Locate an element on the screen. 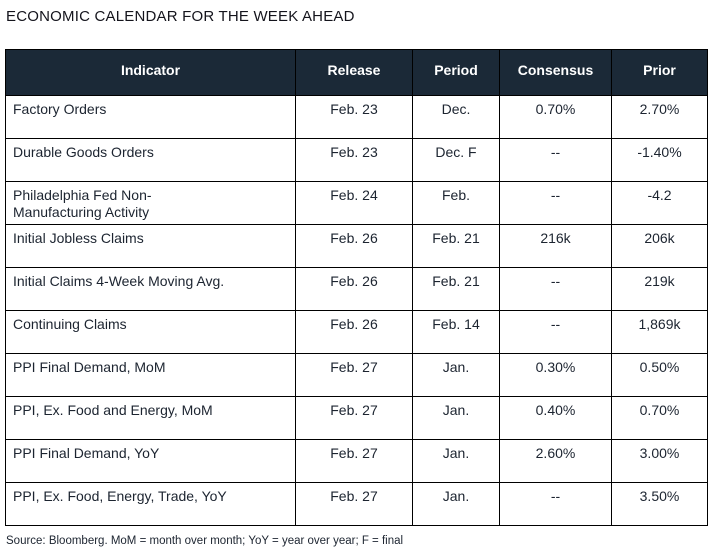 The width and height of the screenshot is (713, 548). column-header-prior: Prior is located at coordinates (659, 72).